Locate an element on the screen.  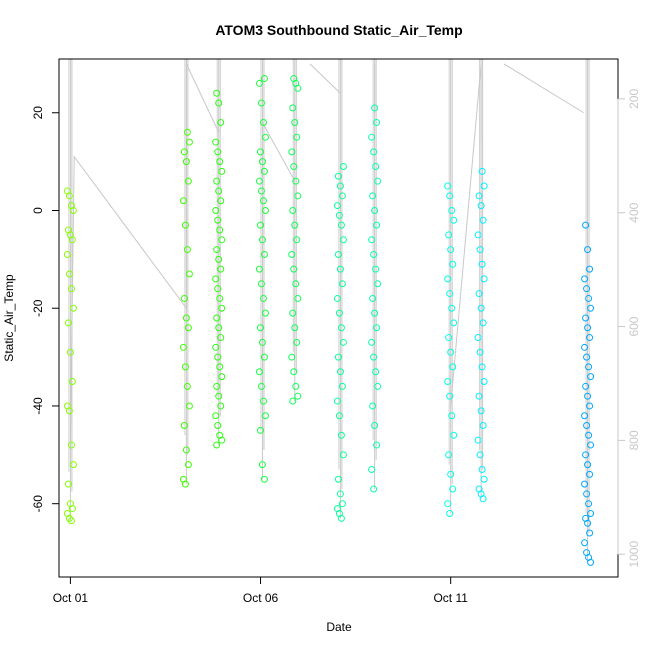
x-axis-label: Date is located at coordinates (339, 627).